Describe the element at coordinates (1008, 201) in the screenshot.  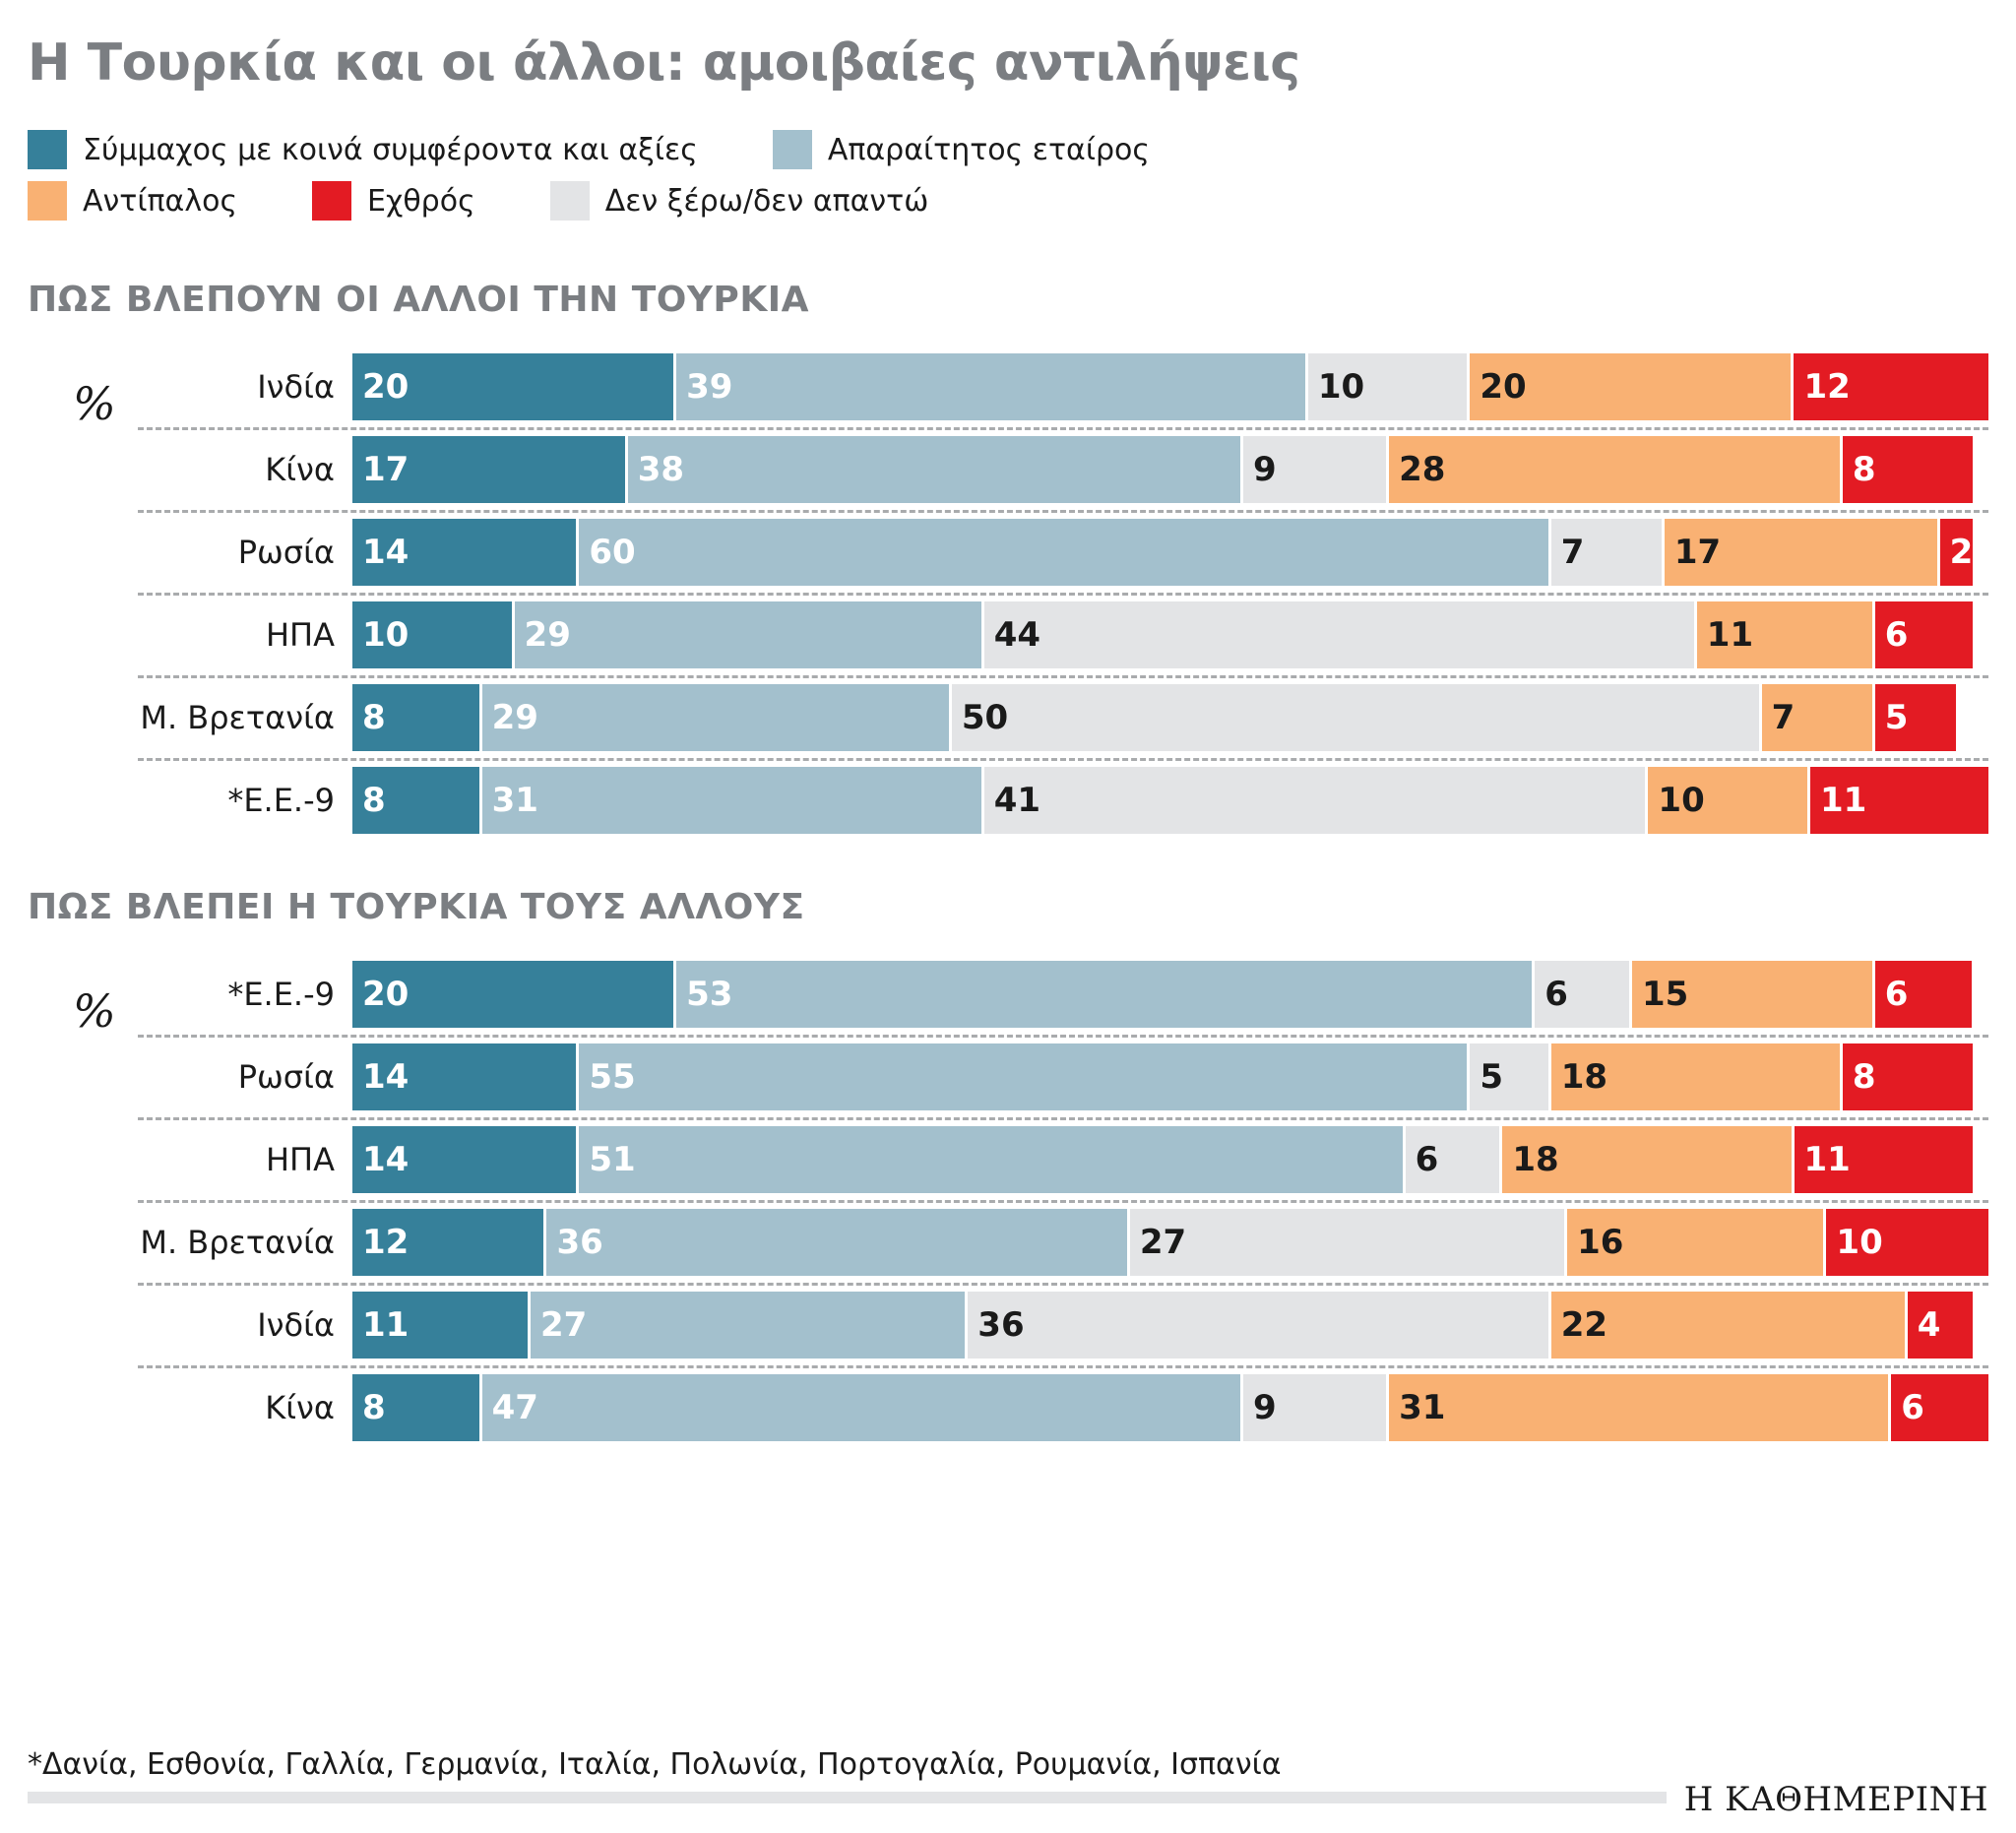
I see `legend-row-2: Αντίπαλος Εχθρός Δεν ξέρω/δεν απαντώ` at that location.